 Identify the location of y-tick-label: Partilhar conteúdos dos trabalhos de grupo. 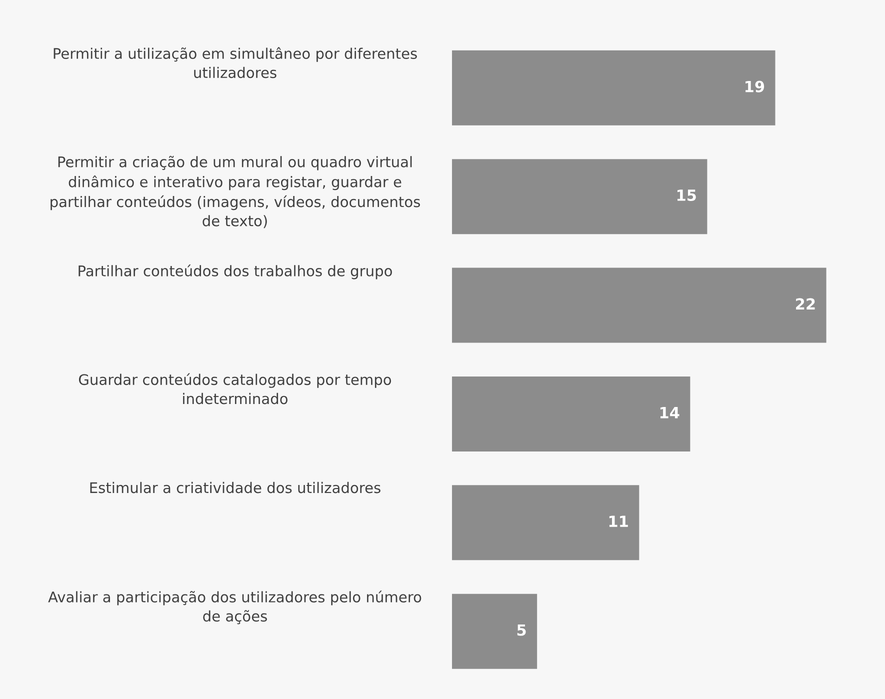
(235, 272).